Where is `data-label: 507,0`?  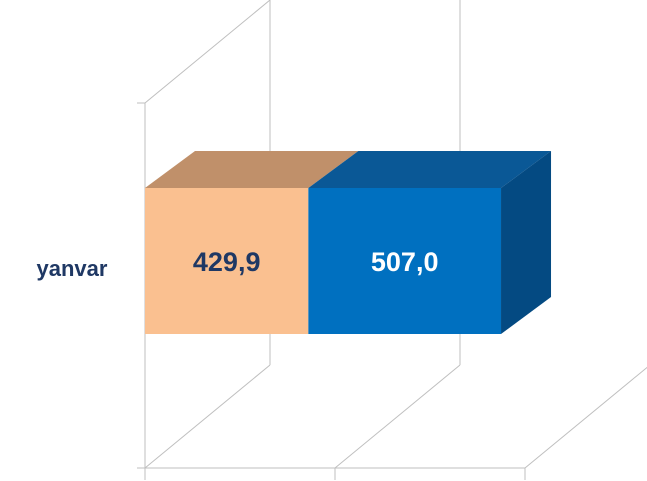
data-label: 507,0 is located at coordinates (405, 262).